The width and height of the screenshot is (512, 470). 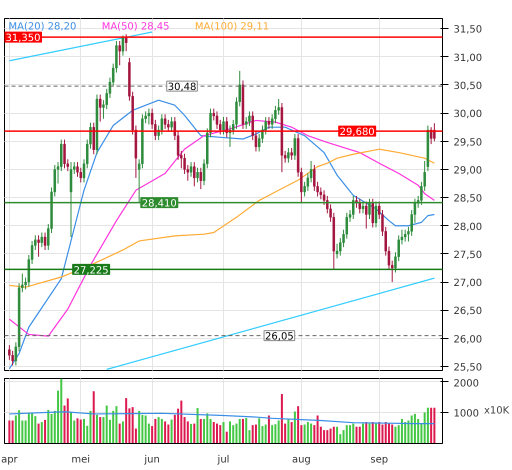 I want to click on x-tick-label: sep, so click(x=379, y=460).